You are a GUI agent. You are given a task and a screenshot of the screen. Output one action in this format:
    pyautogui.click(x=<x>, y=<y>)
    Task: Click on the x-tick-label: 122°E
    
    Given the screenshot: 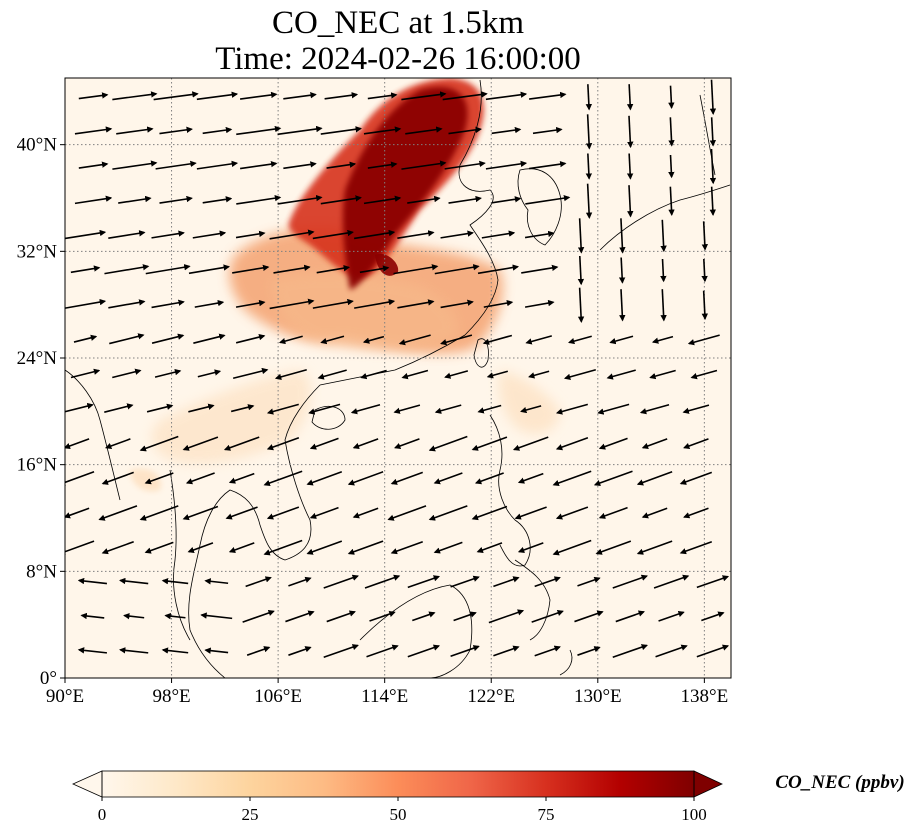 What is the action you would take?
    pyautogui.click(x=491, y=696)
    